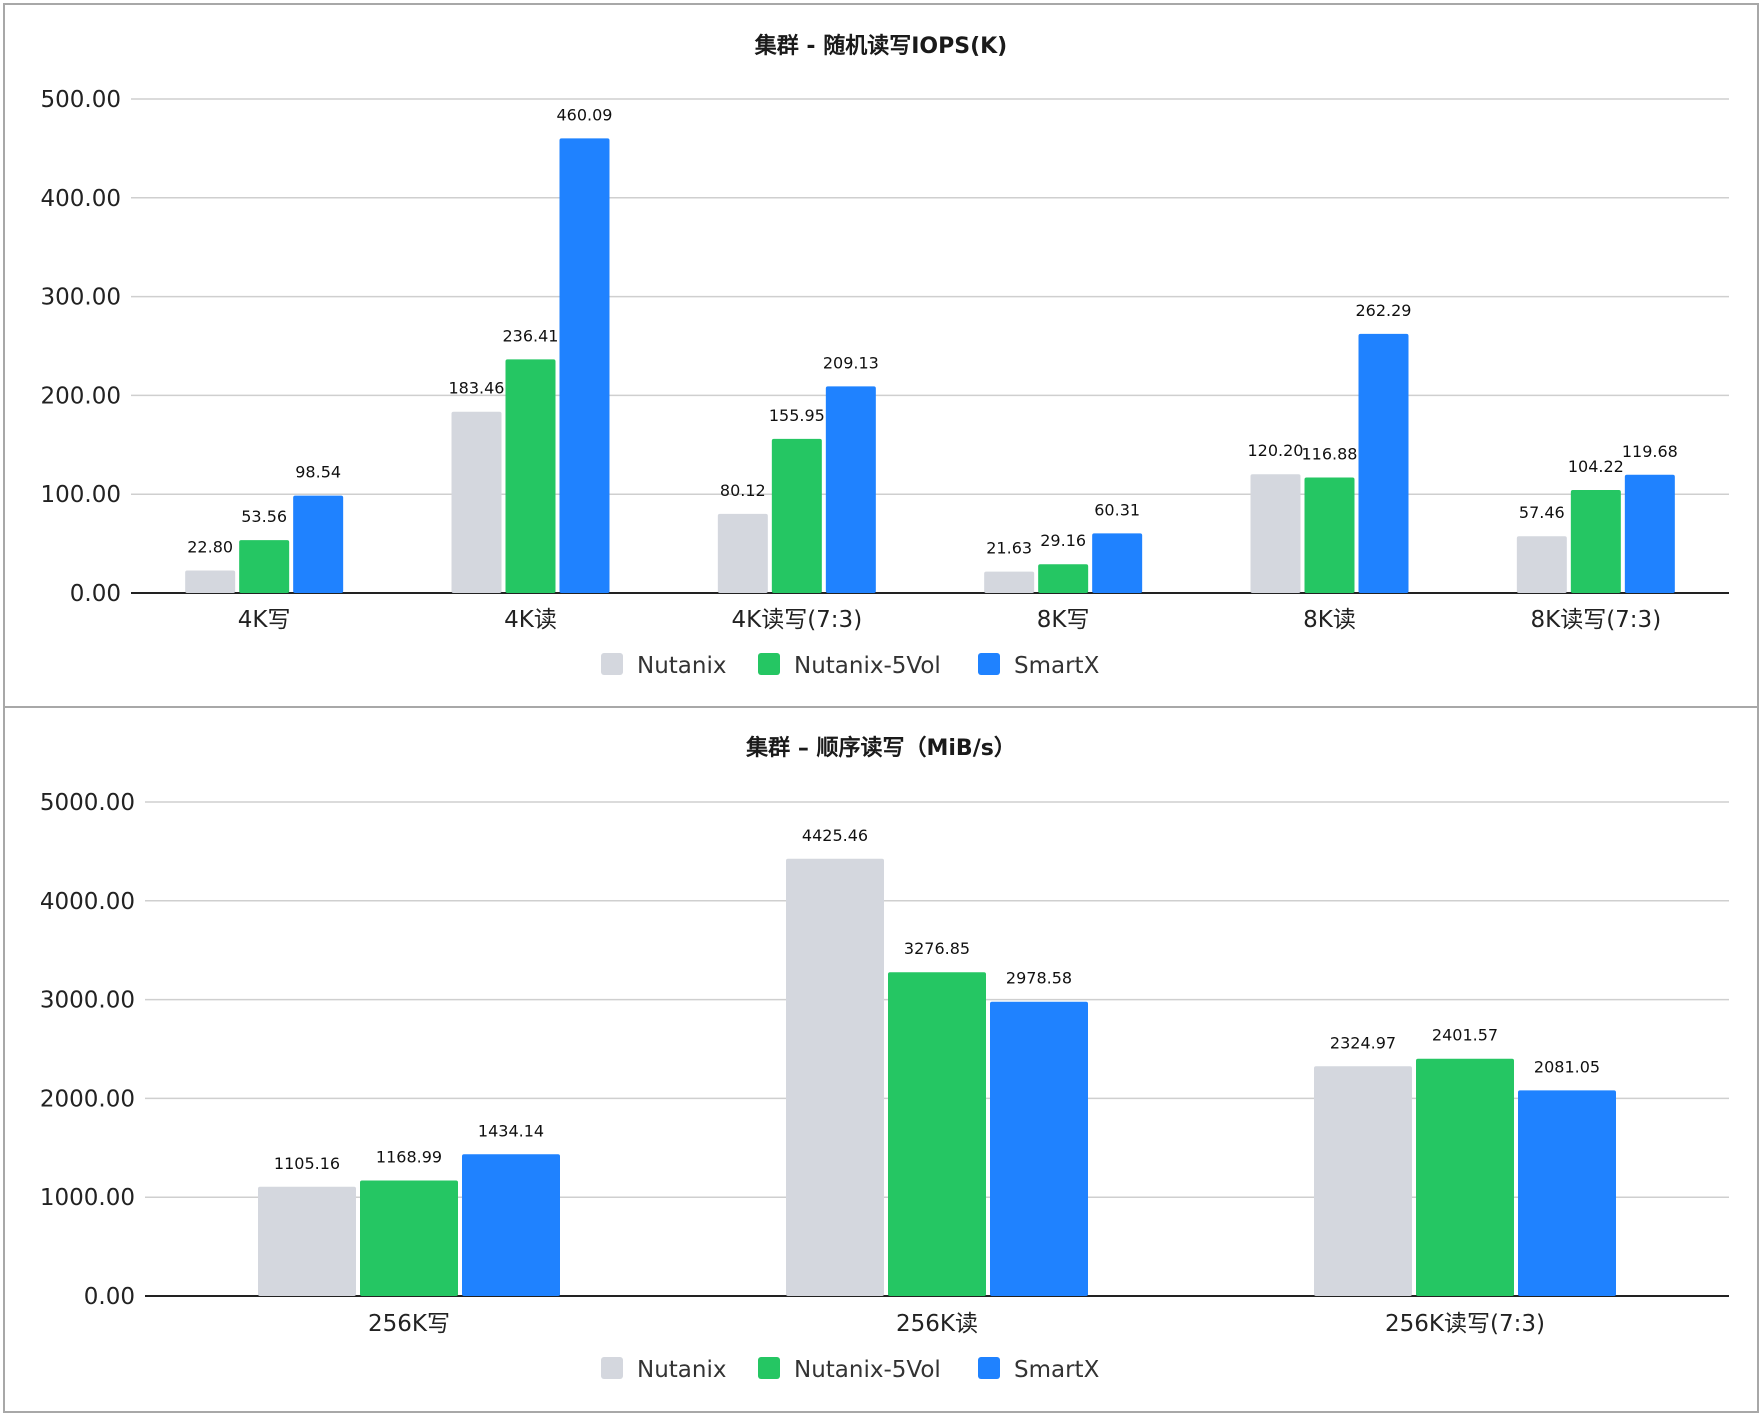 This screenshot has height=1416, width=1764. Describe the element at coordinates (511, 1130) in the screenshot. I see `data-label: 1434.14` at that location.